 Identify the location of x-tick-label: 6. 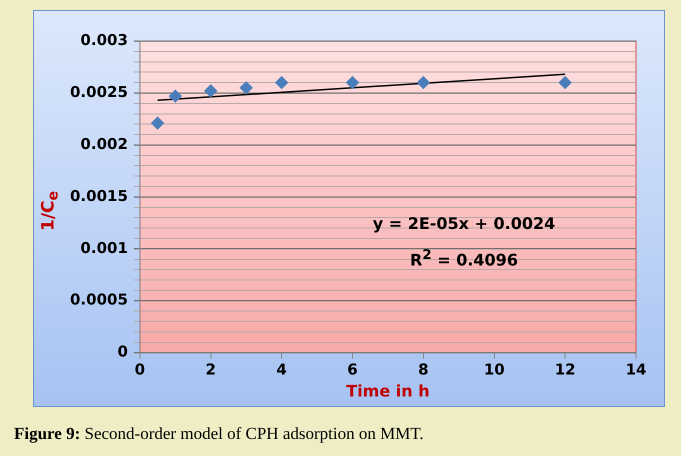
(352, 369).